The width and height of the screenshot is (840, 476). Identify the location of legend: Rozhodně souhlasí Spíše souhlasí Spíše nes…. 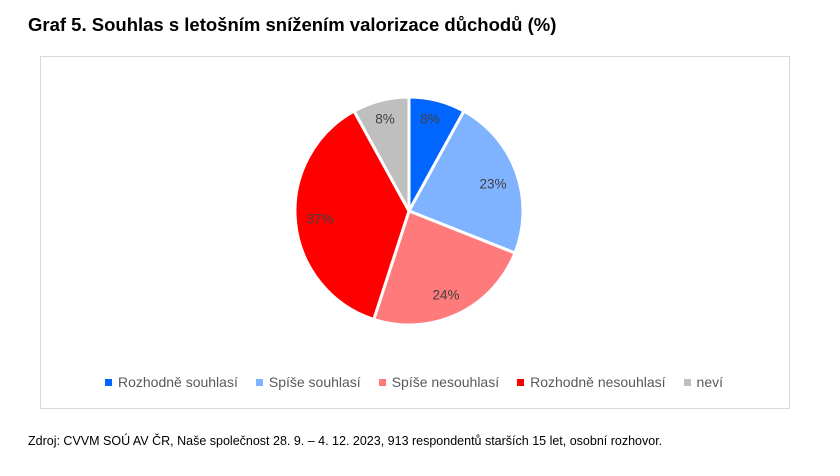
(414, 382).